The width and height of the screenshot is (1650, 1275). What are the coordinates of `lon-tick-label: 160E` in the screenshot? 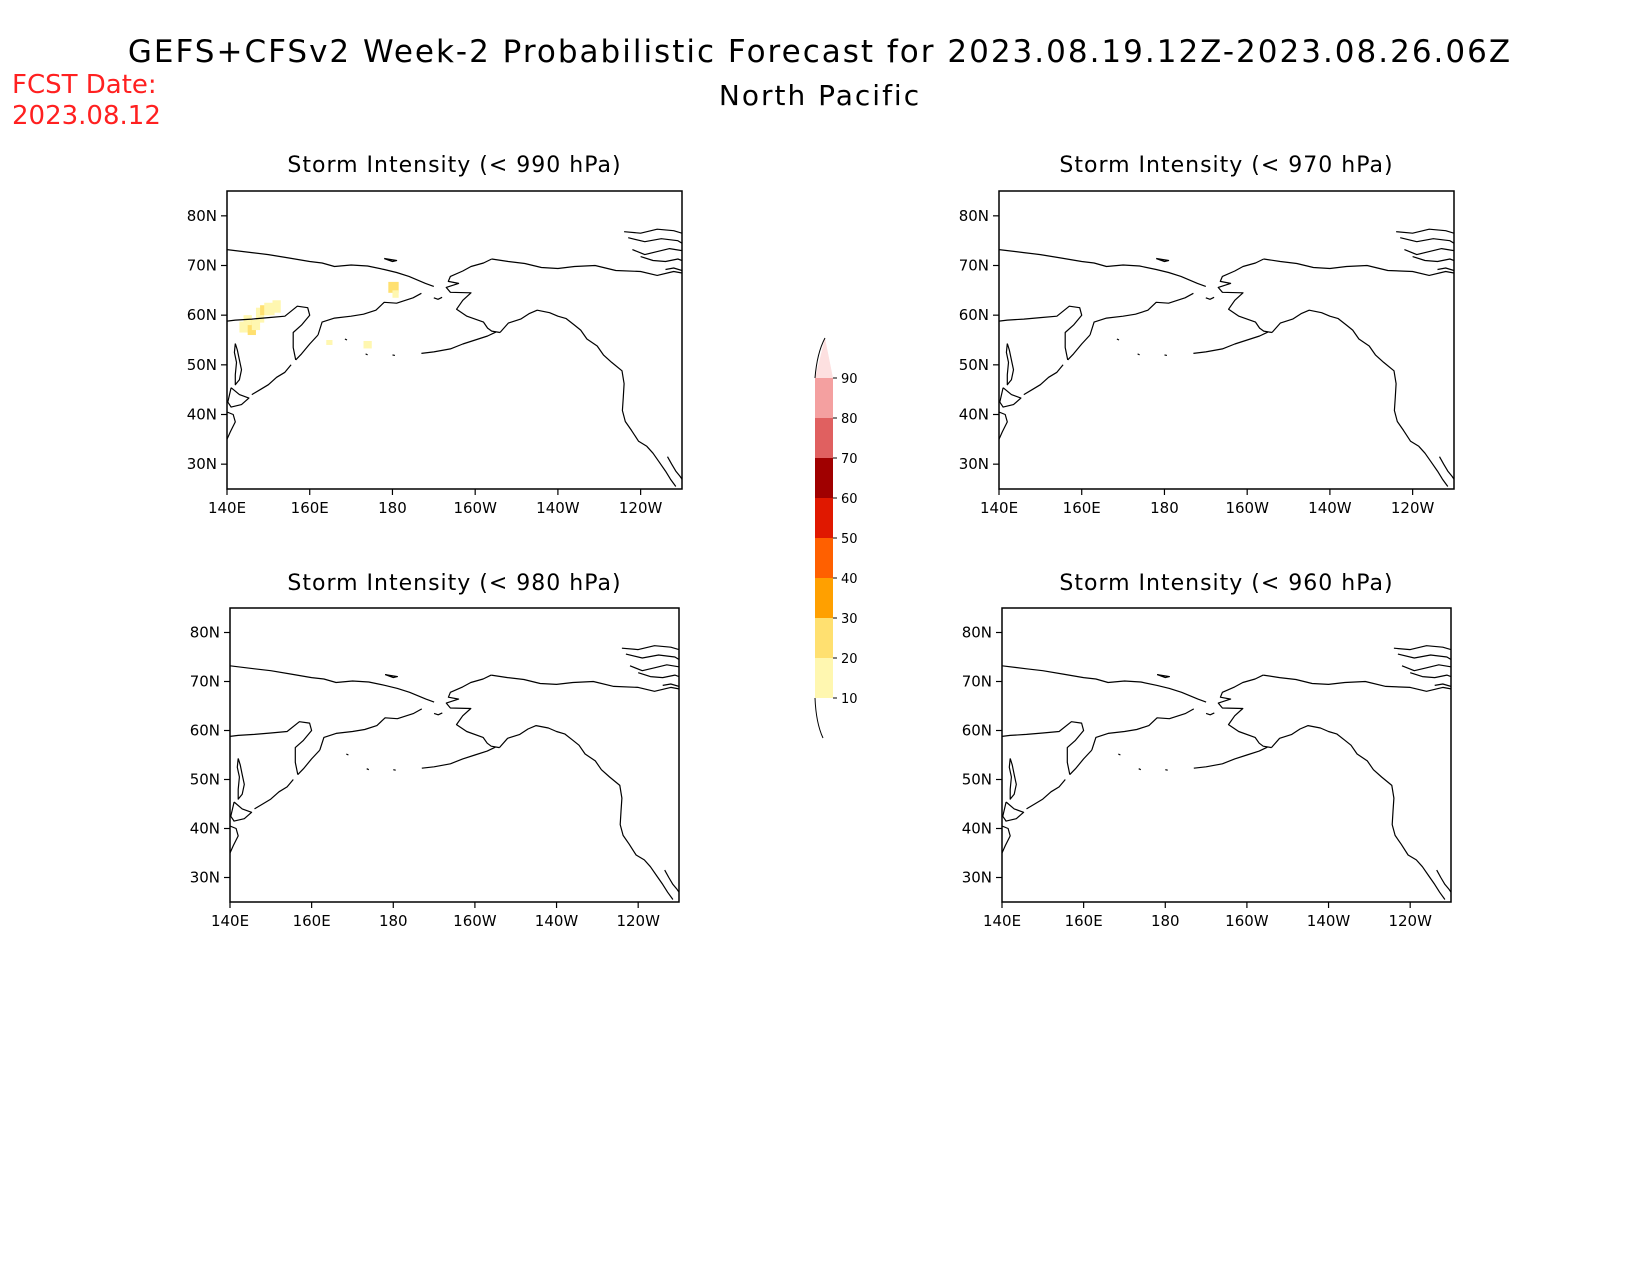 It's located at (1082, 508).